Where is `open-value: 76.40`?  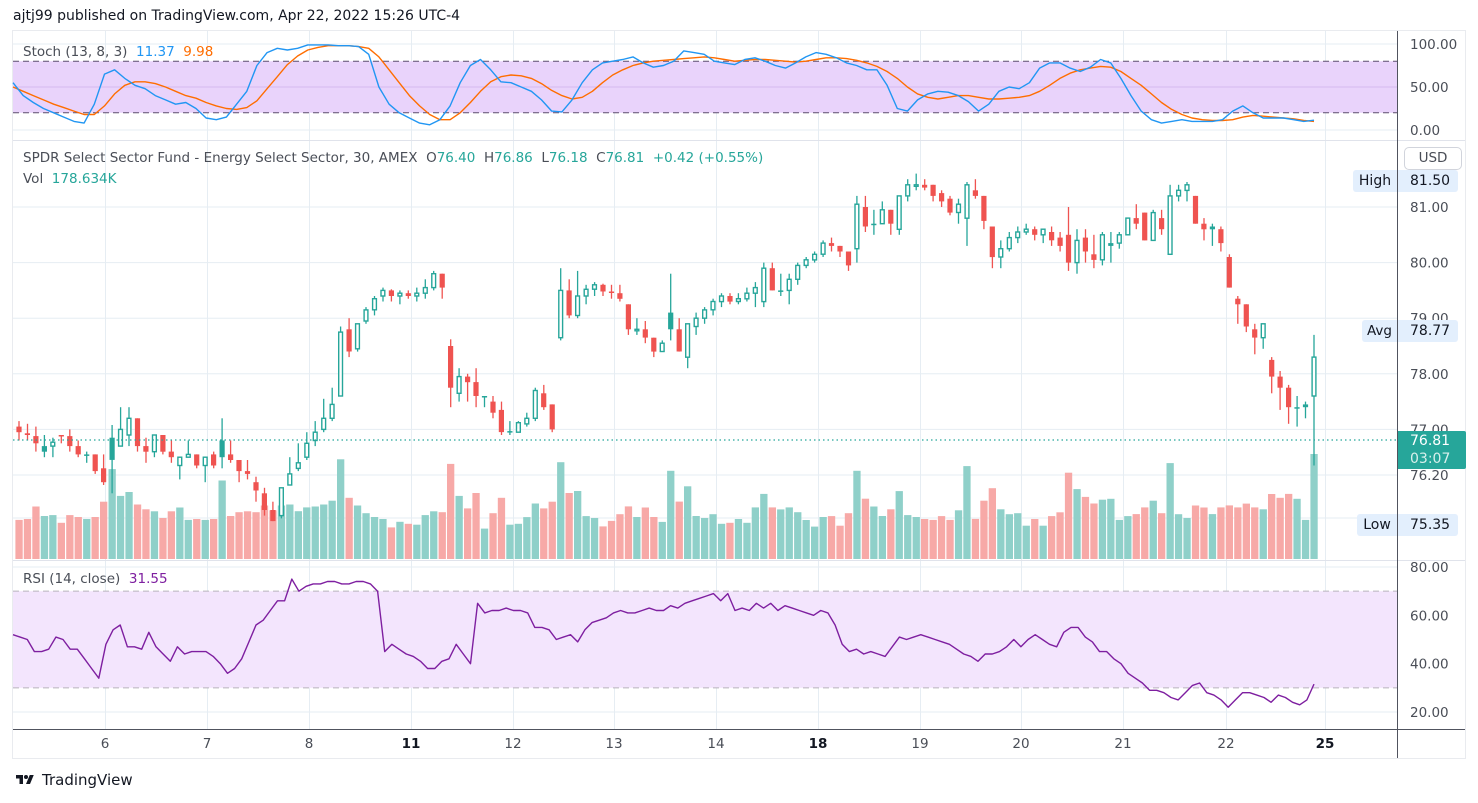 open-value: 76.40 is located at coordinates (456, 158).